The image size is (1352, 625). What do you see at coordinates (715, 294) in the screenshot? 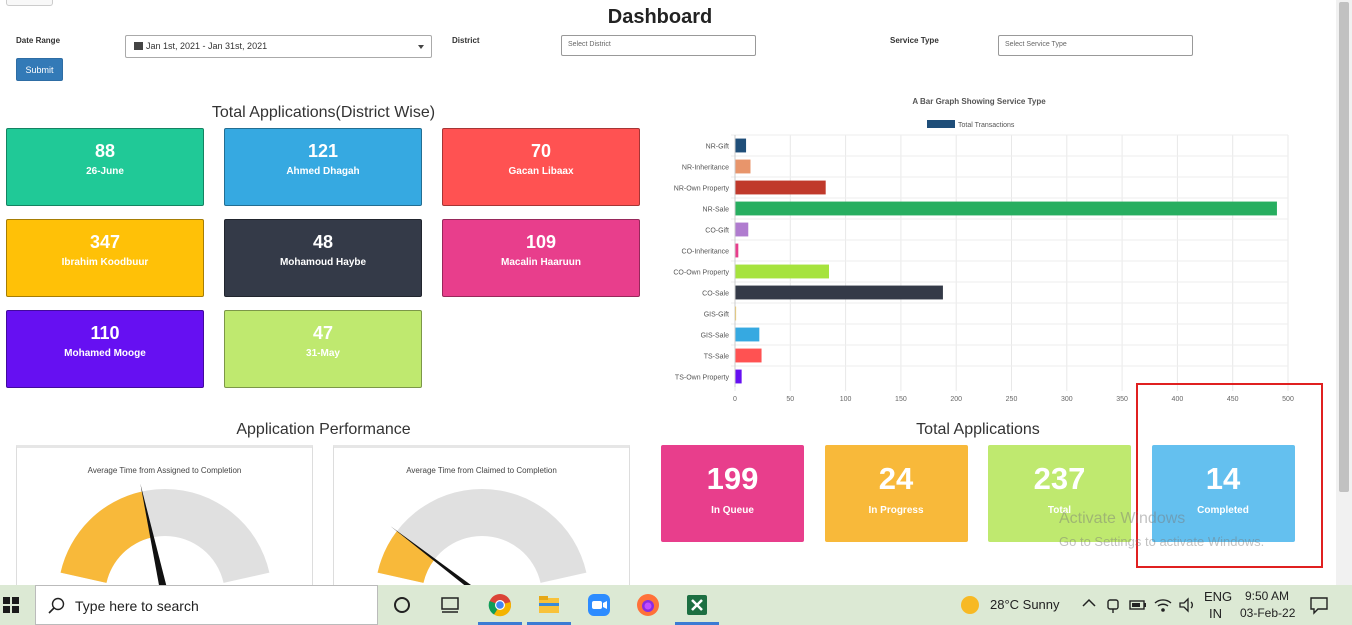
I see `y-tick-label: CO-Sale` at bounding box center [715, 294].